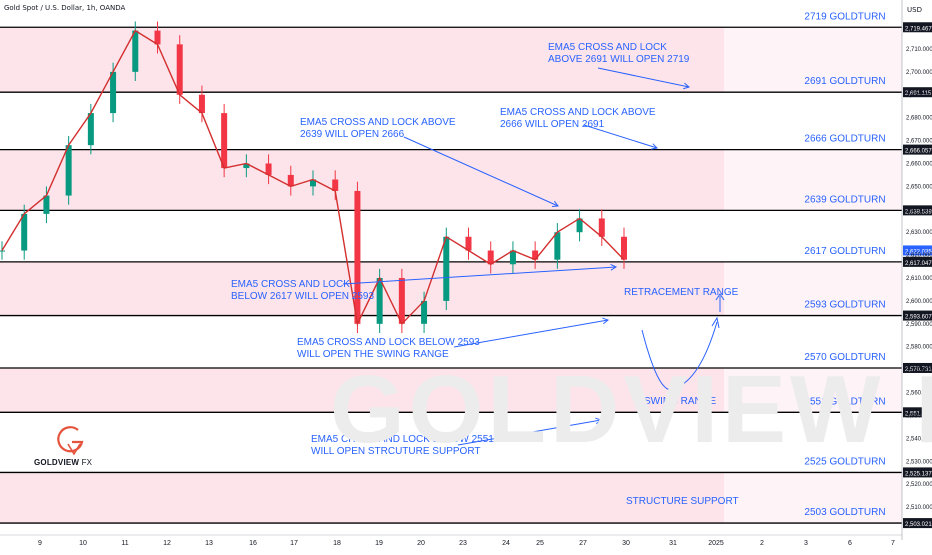 Image resolution: width=932 pixels, height=555 pixels. What do you see at coordinates (716, 543) in the screenshot?
I see `x-tick-label: 2025` at bounding box center [716, 543].